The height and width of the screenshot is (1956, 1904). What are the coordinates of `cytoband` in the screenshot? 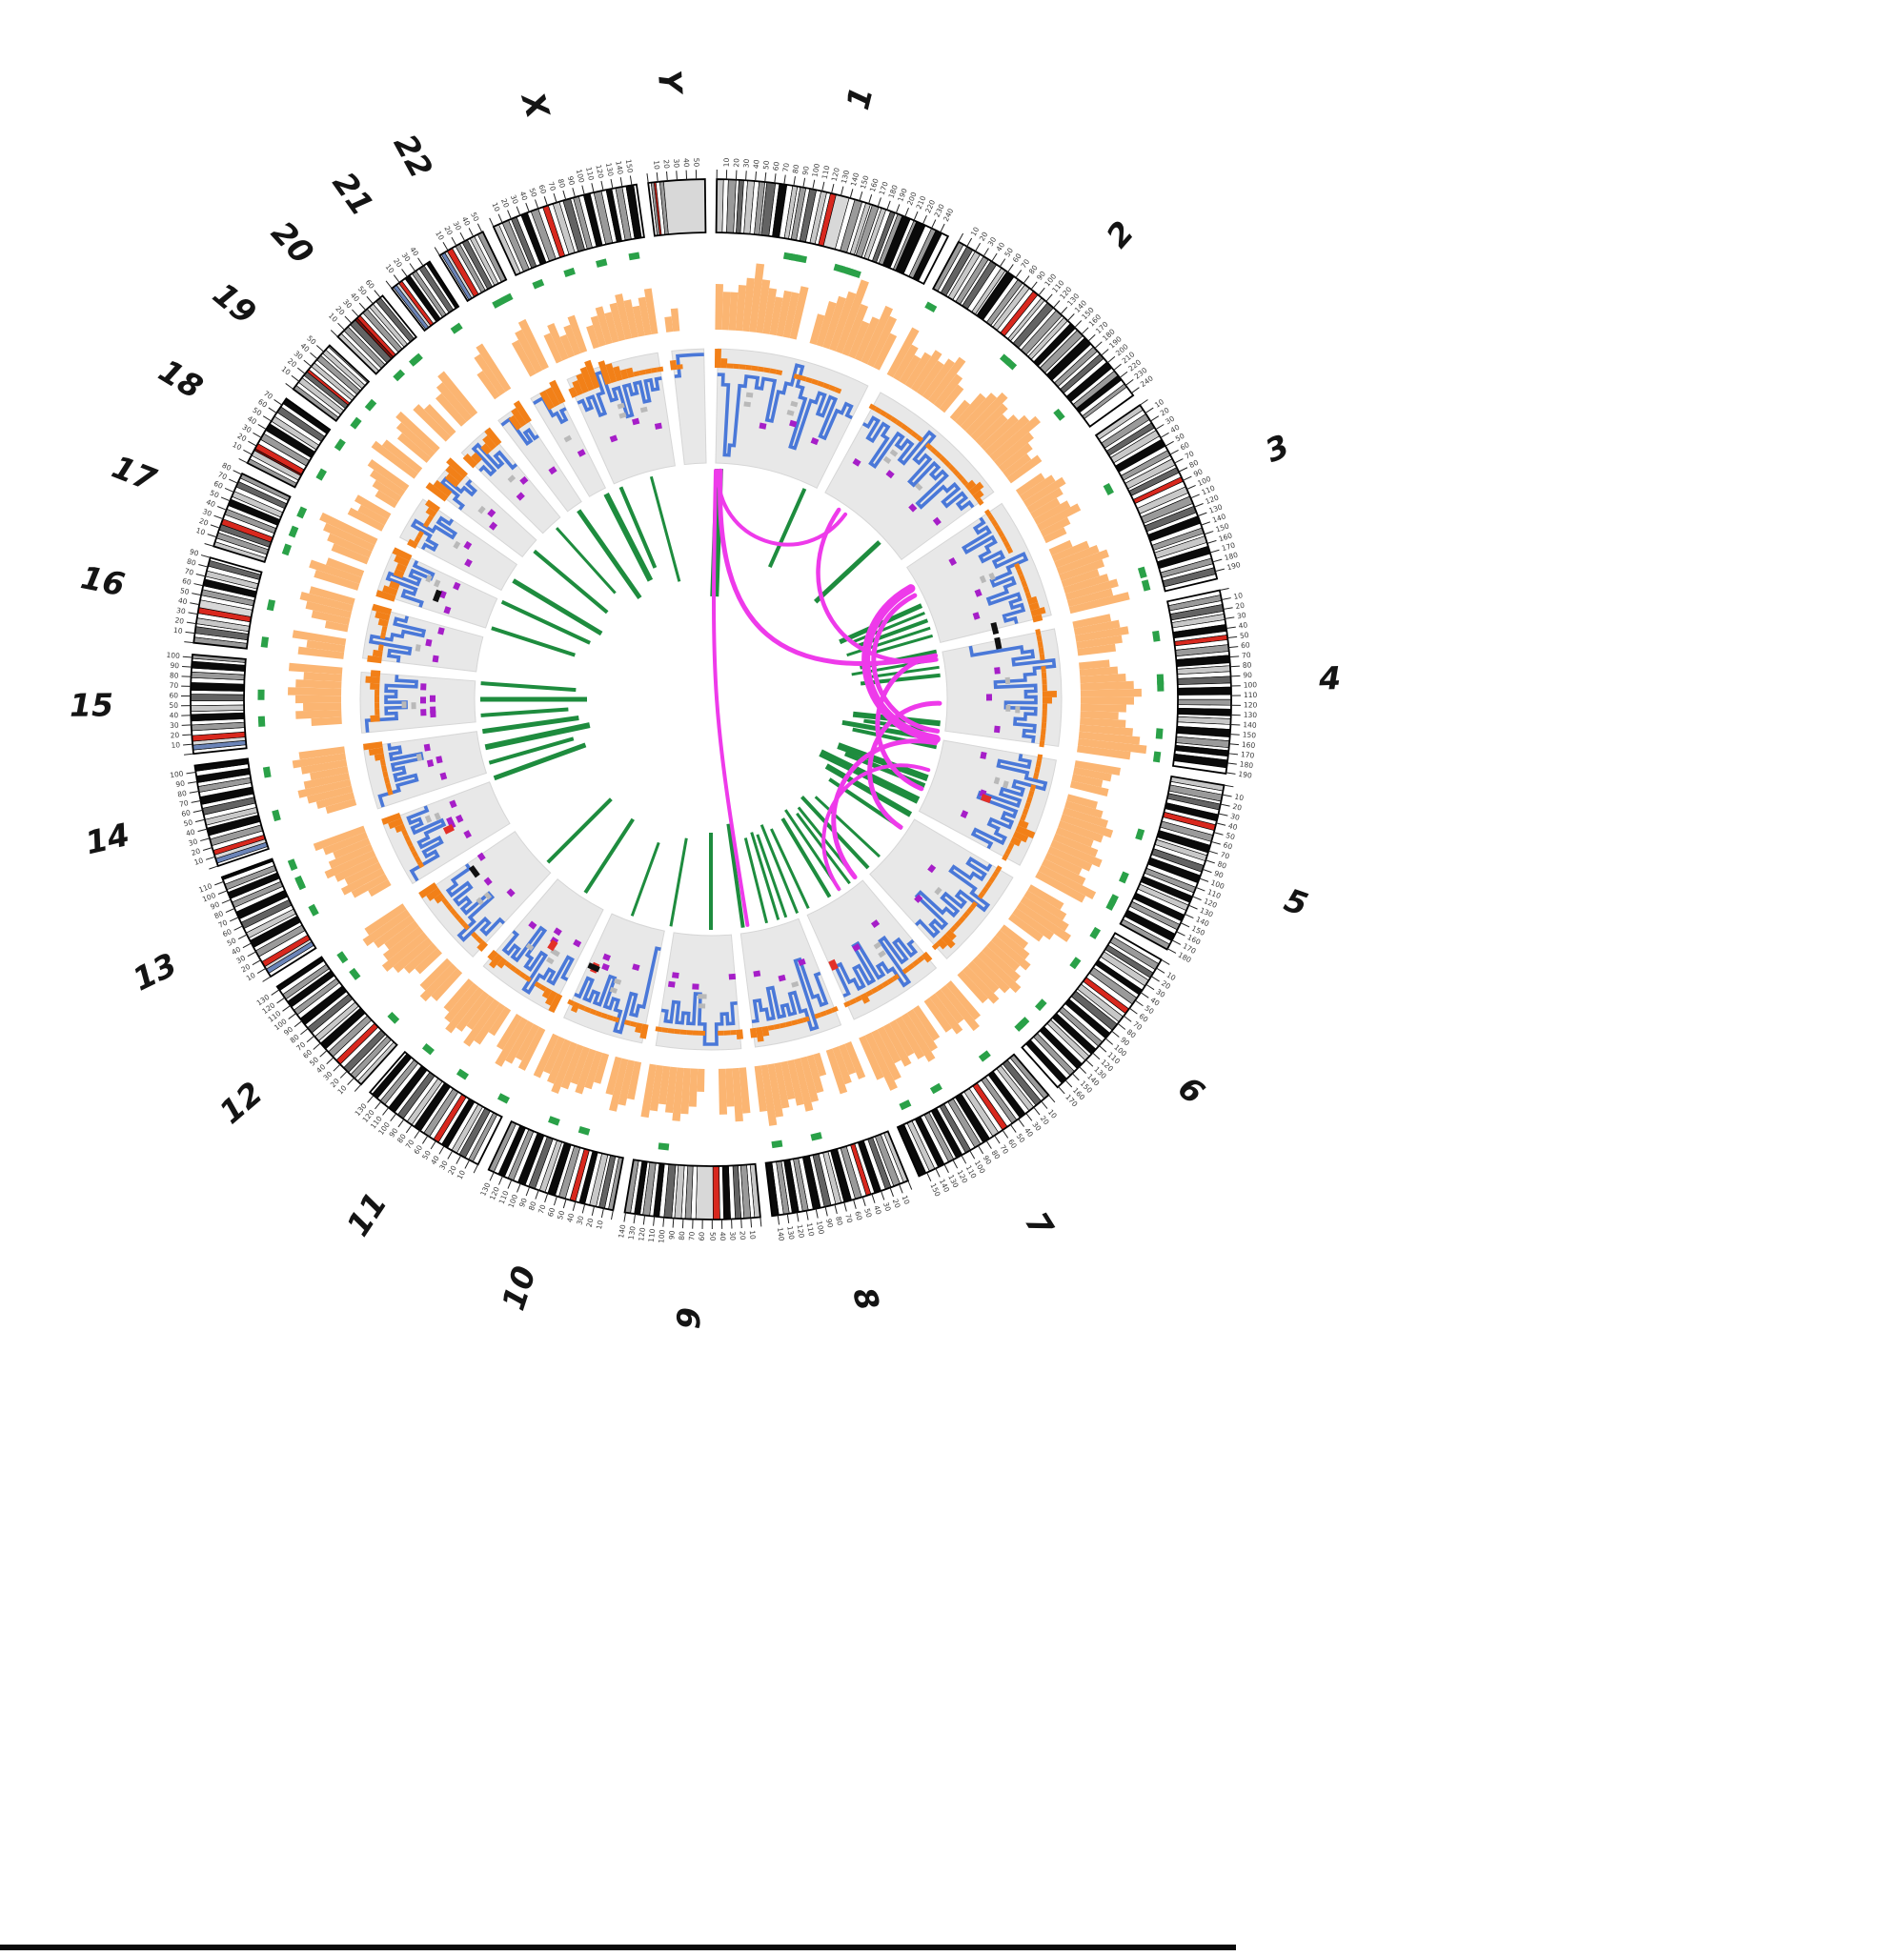 It's located at (1204, 691).